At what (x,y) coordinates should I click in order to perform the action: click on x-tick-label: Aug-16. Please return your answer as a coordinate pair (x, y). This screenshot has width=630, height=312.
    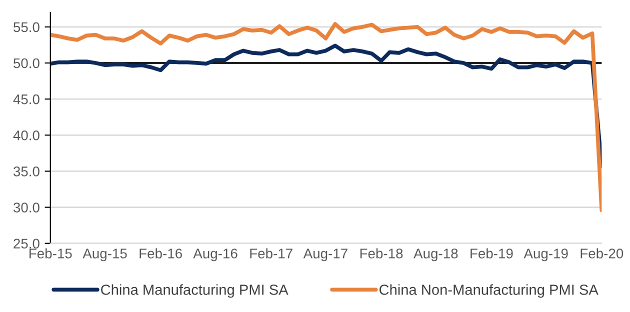
    Looking at the image, I should click on (215, 255).